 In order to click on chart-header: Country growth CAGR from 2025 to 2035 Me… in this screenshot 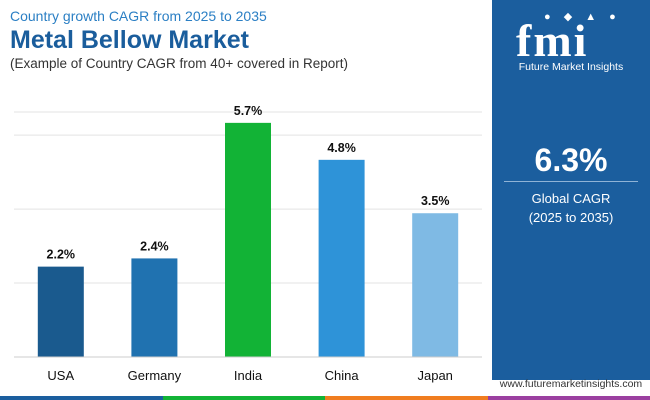, I will do `click(250, 39)`.